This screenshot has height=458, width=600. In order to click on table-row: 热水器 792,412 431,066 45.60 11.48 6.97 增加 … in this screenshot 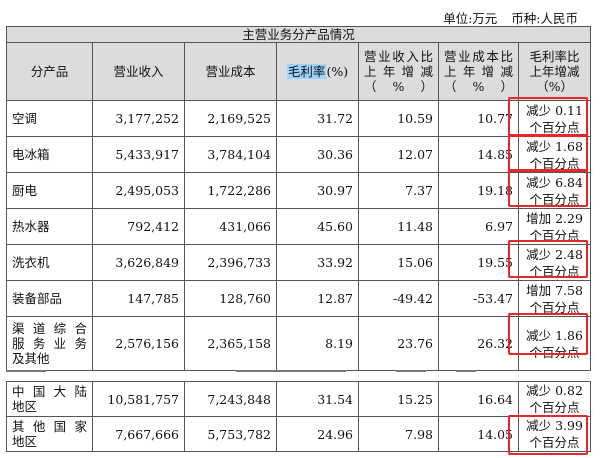, I will do `click(299, 226)`.